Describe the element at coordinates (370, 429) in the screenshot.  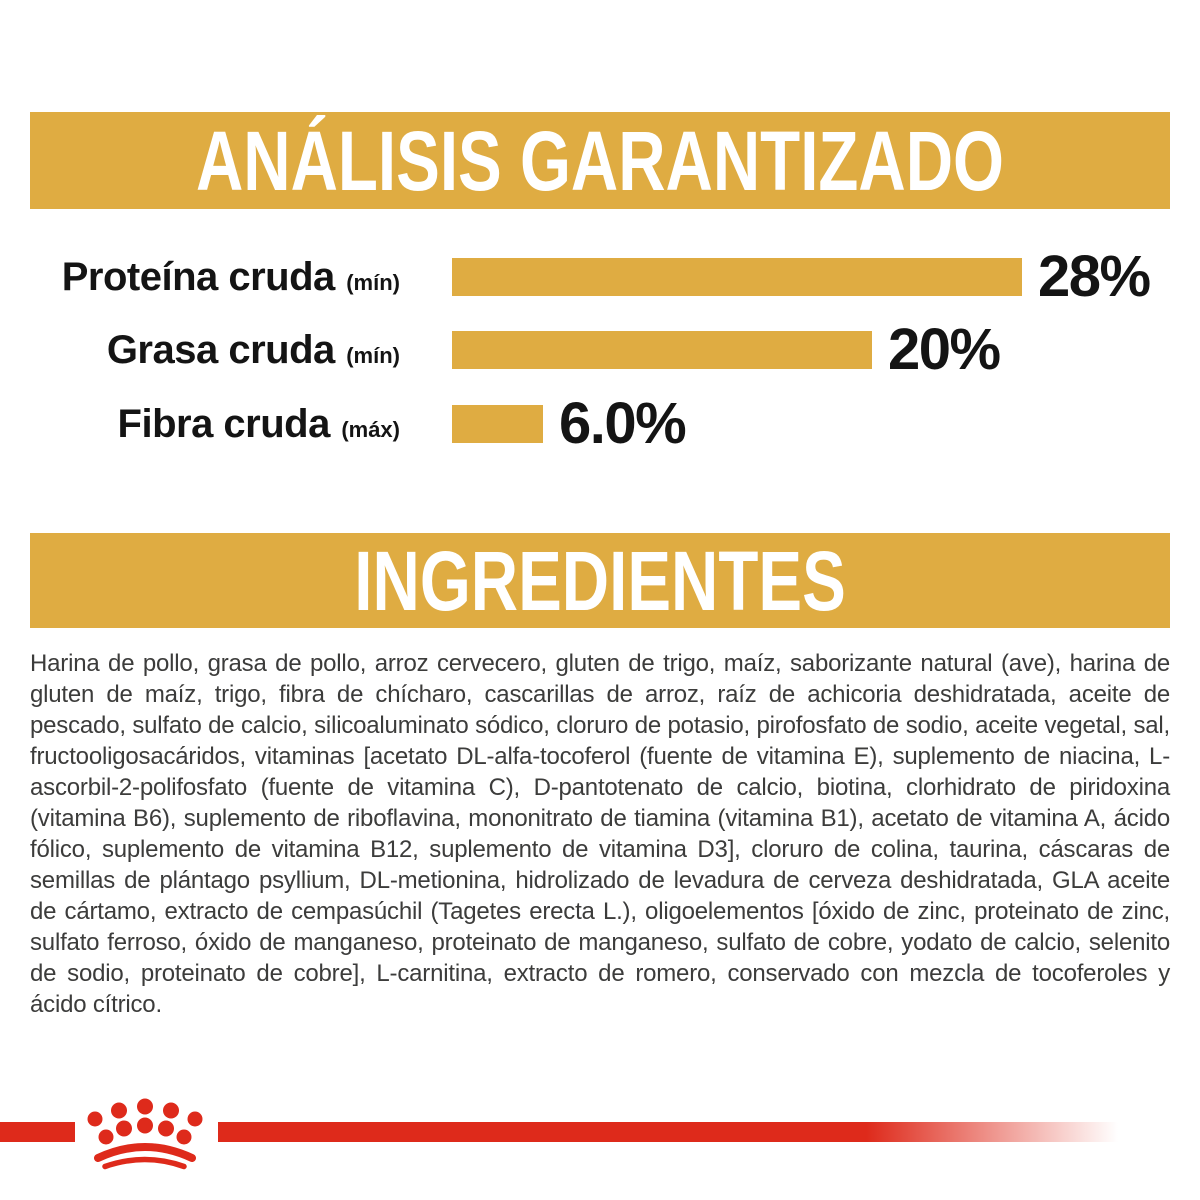
I see `fiber-qualifier: (máx)` at that location.